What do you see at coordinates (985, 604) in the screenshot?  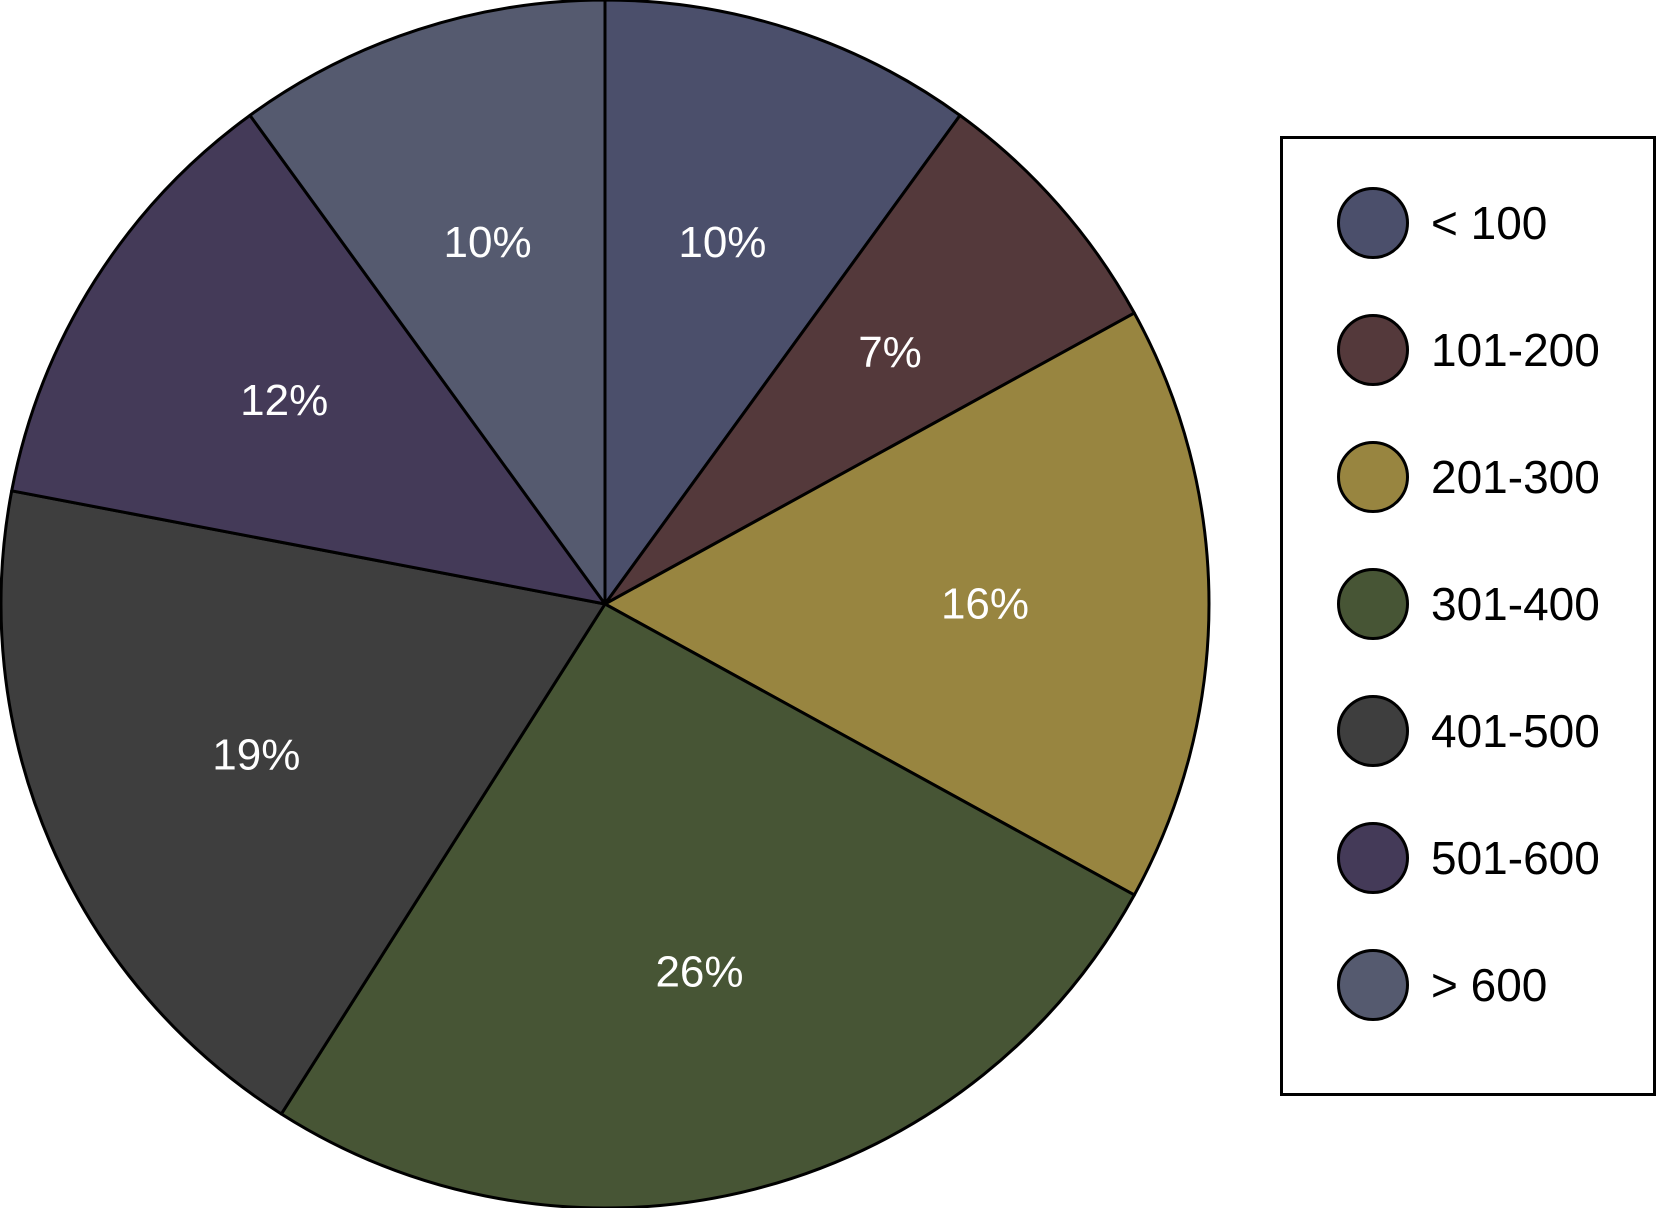 I see `slice-percent-label: 16%` at bounding box center [985, 604].